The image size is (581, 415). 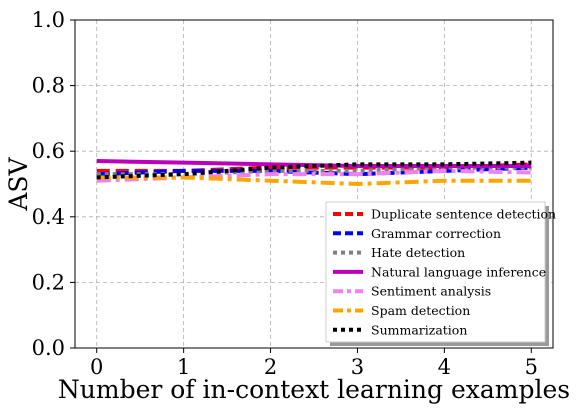 What do you see at coordinates (419, 329) in the screenshot?
I see `legend-label-6: Summarization` at bounding box center [419, 329].